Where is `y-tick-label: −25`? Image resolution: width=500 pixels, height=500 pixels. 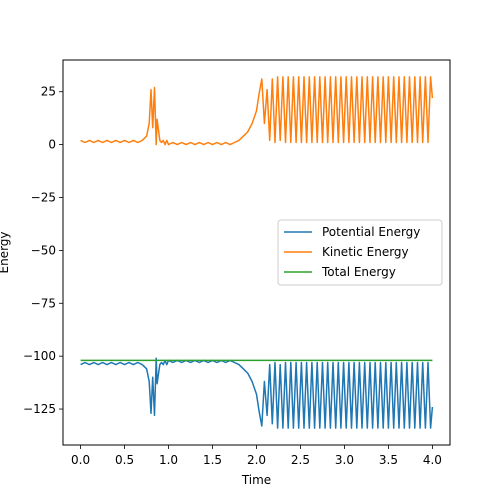
y-tick-label: −25 is located at coordinates (43, 198).